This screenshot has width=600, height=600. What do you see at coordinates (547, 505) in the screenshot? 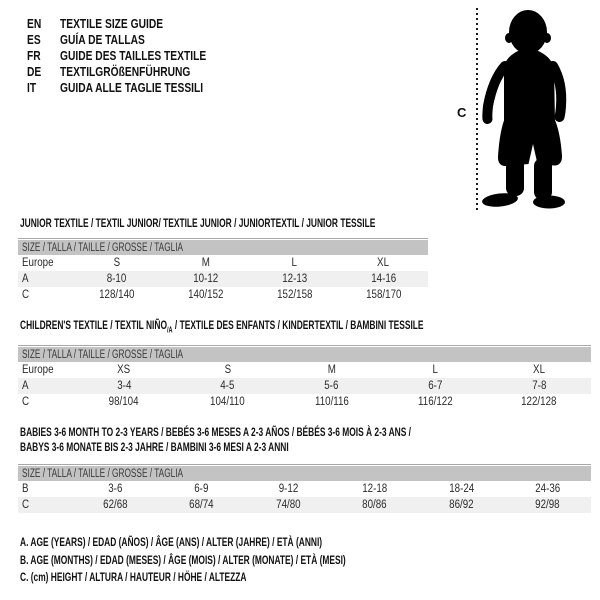
I see `value-cell: 92/98` at bounding box center [547, 505].